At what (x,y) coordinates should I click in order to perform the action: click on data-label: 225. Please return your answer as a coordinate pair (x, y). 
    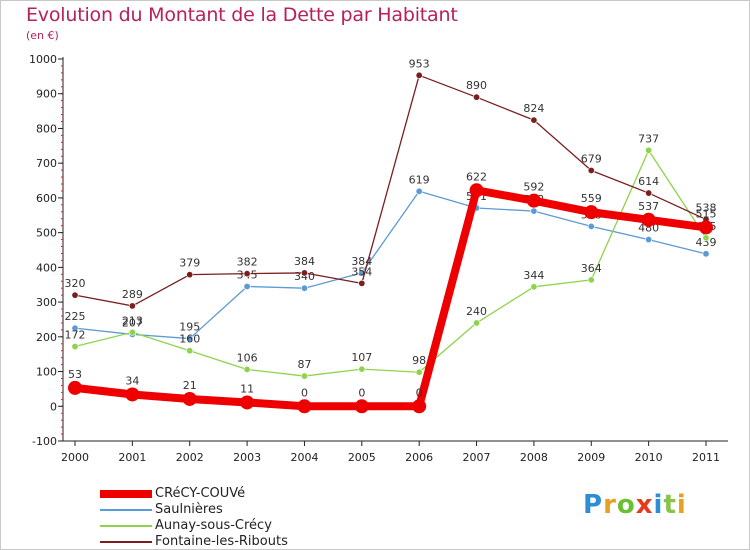
    Looking at the image, I should click on (75, 316).